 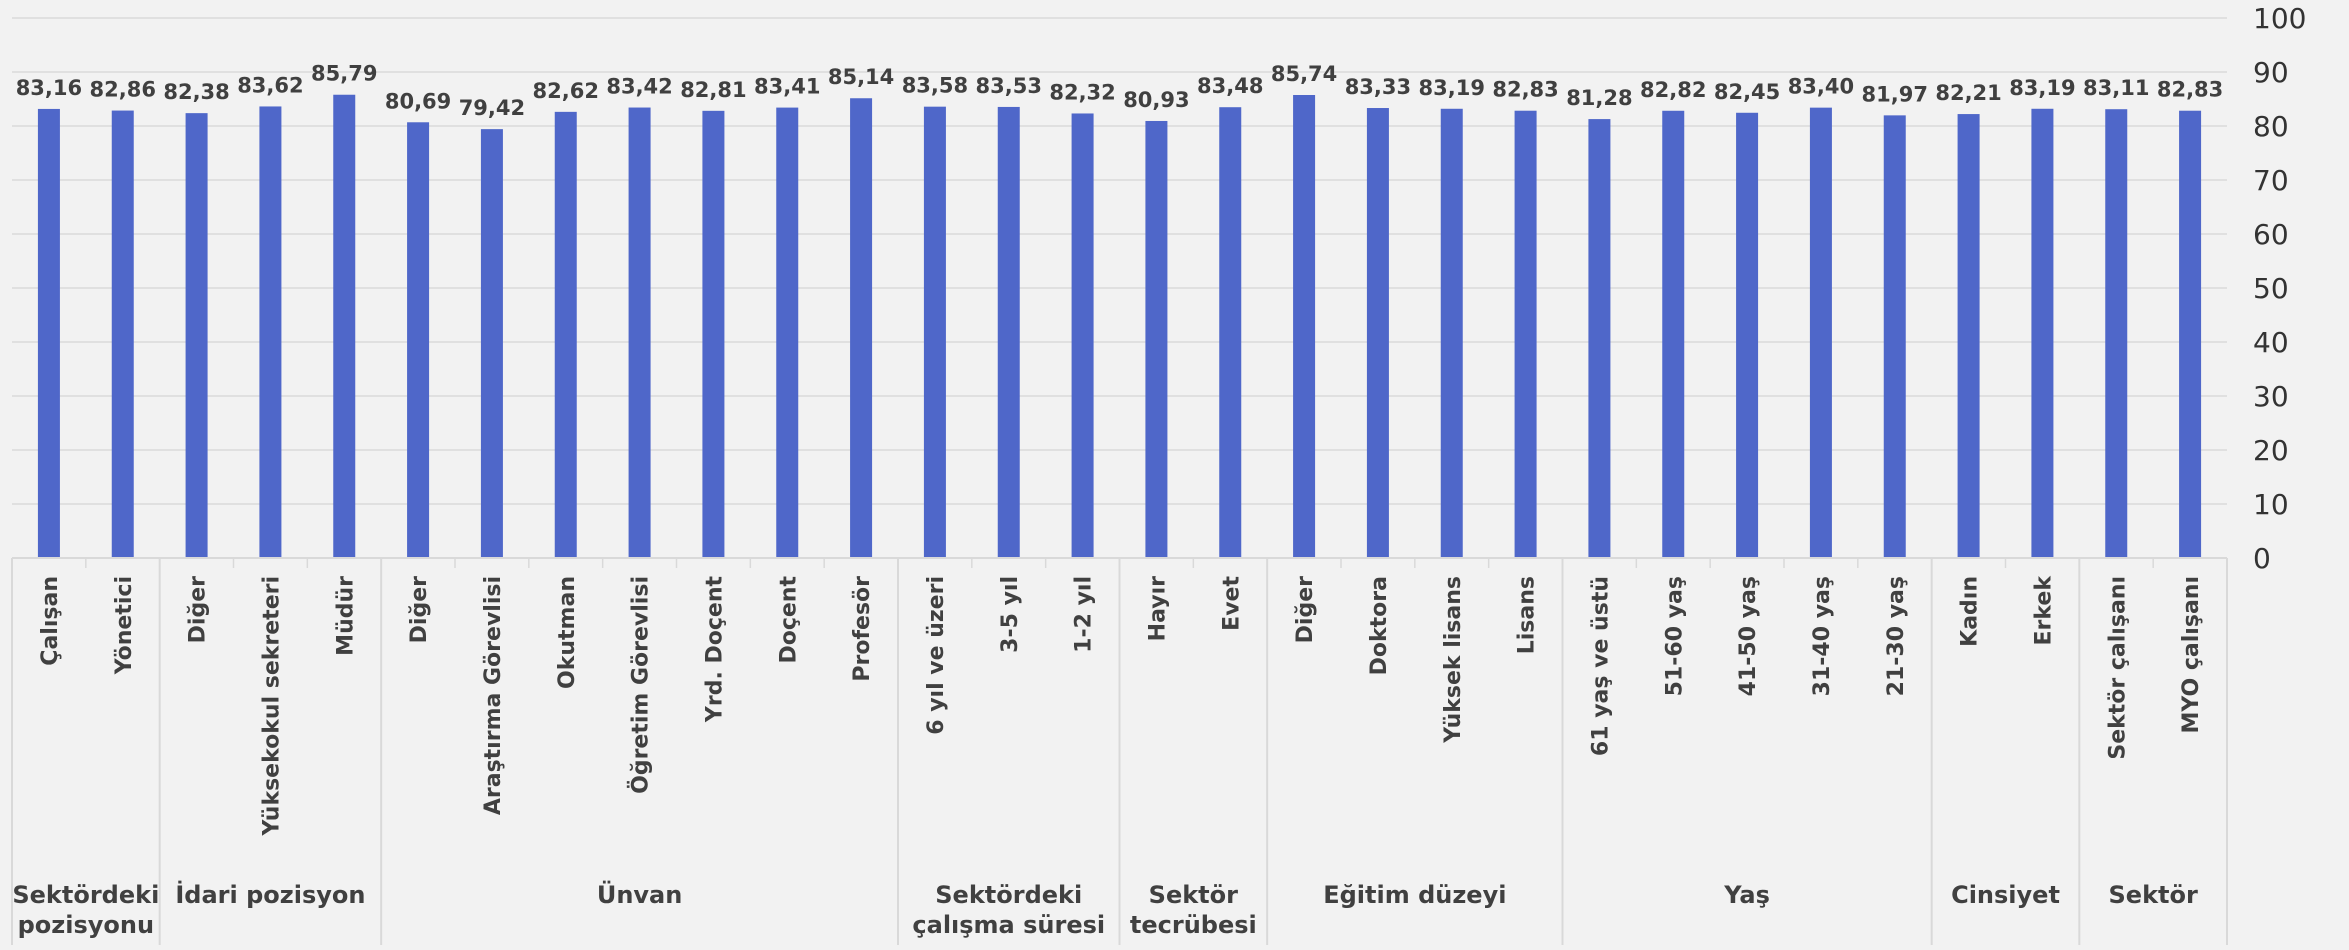 What do you see at coordinates (1747, 92) in the screenshot?
I see `data-label: 82,45` at bounding box center [1747, 92].